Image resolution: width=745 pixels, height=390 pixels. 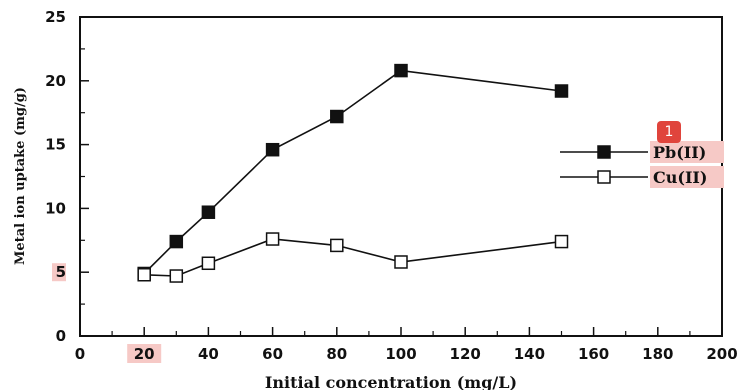 What do you see at coordinates (55, 208) in the screenshot?
I see `y-tick-label: 10` at bounding box center [55, 208].